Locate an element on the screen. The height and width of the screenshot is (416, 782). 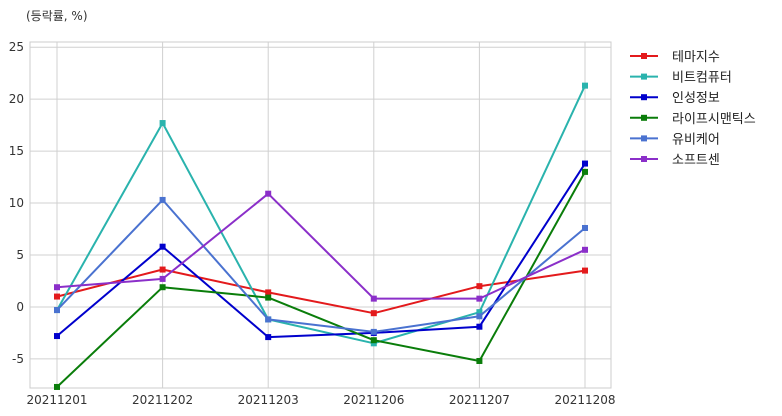
legend-item: 유비케어 is located at coordinates (675, 139).